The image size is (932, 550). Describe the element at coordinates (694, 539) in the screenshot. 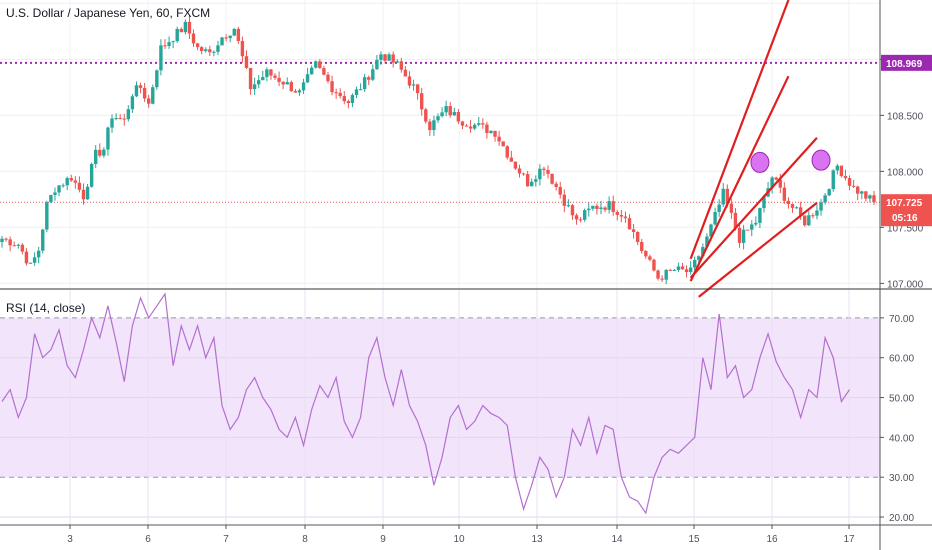

I see `time-axis-label: 15` at that location.